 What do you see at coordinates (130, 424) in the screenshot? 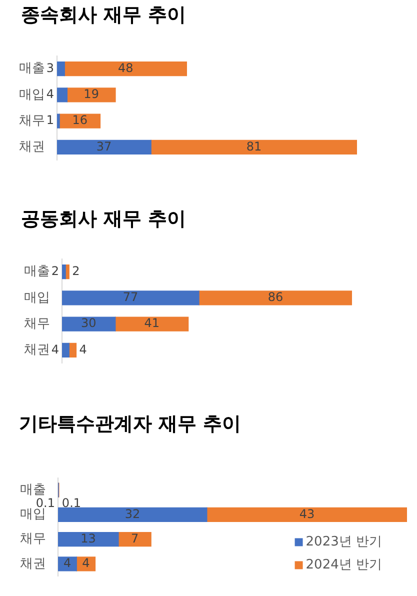
I see `chart-title: 기타특수관계자 재무 추이` at bounding box center [130, 424].